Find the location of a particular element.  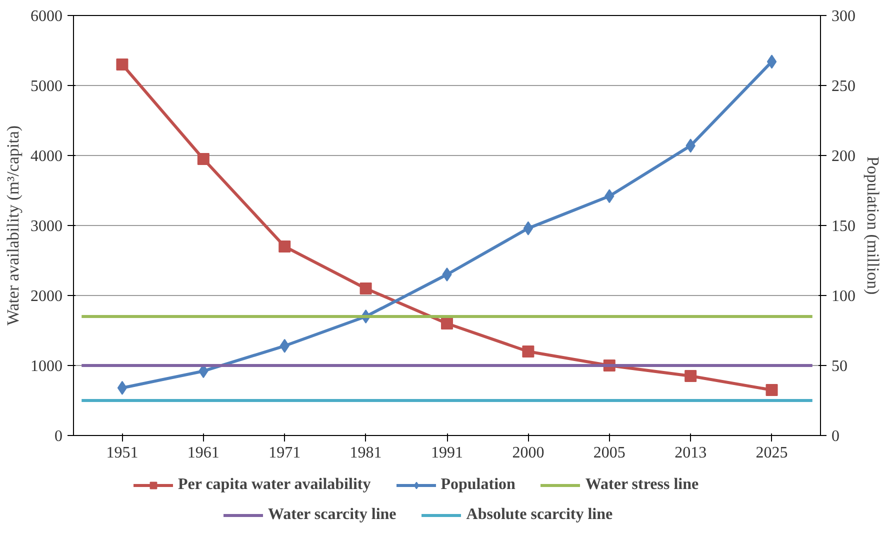

legend-label: Per capita water availability is located at coordinates (274, 485).